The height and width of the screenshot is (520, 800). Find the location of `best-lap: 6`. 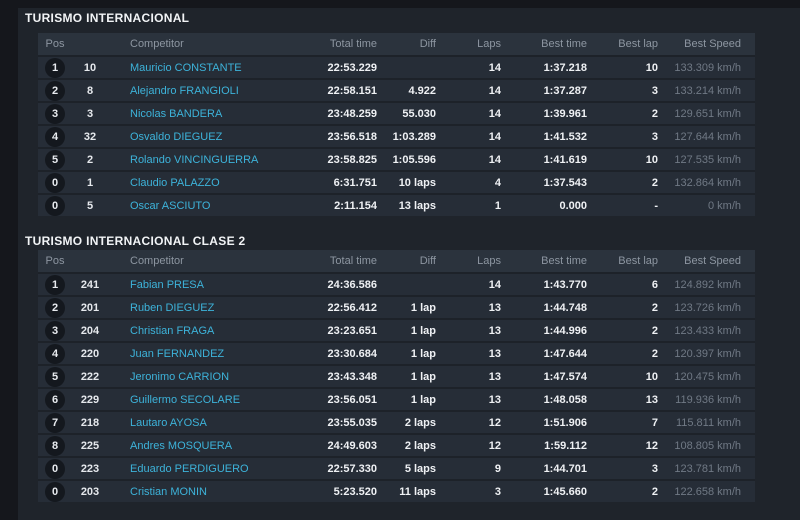

best-lap: 6 is located at coordinates (654, 284).